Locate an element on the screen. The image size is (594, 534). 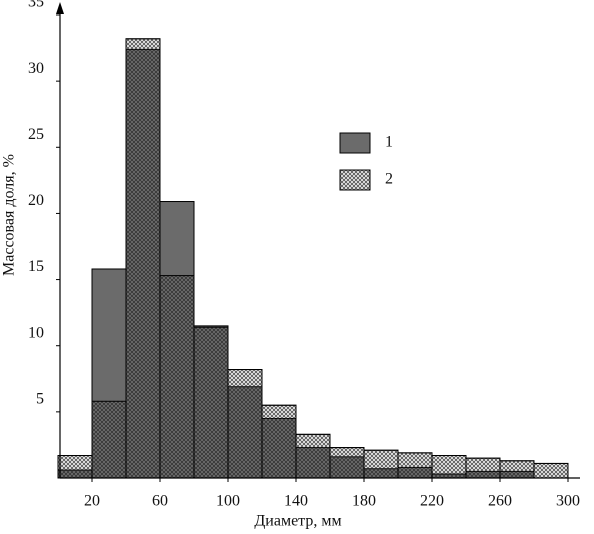
y-tick-label: 10 is located at coordinates (36, 332).